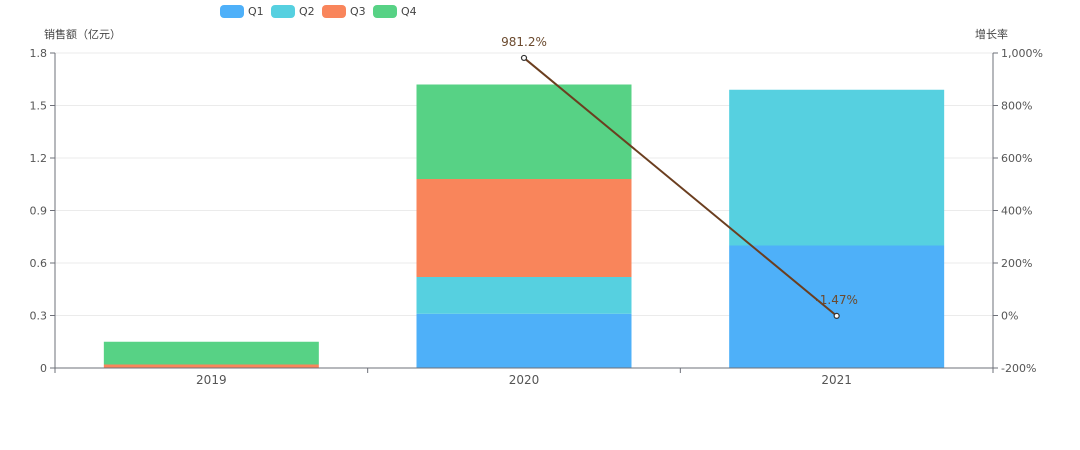 The height and width of the screenshot is (450, 1080). What do you see at coordinates (1016, 263) in the screenshot?
I see `y2-tick-label: 200%` at bounding box center [1016, 263].